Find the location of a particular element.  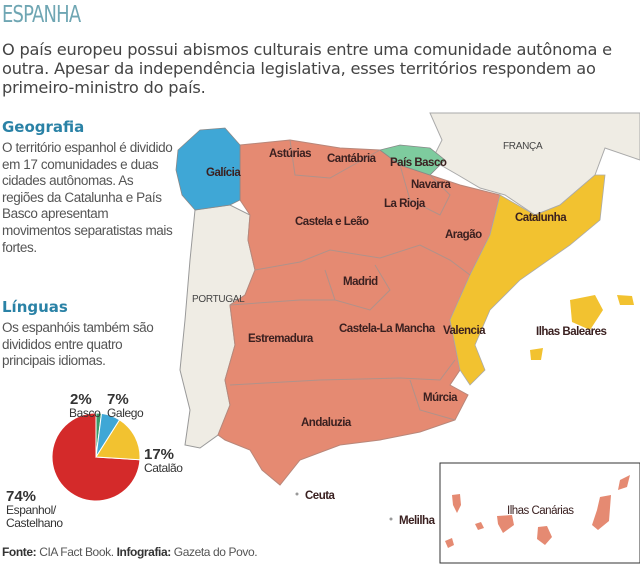

label-catalunha: Catalunha is located at coordinates (541, 218).